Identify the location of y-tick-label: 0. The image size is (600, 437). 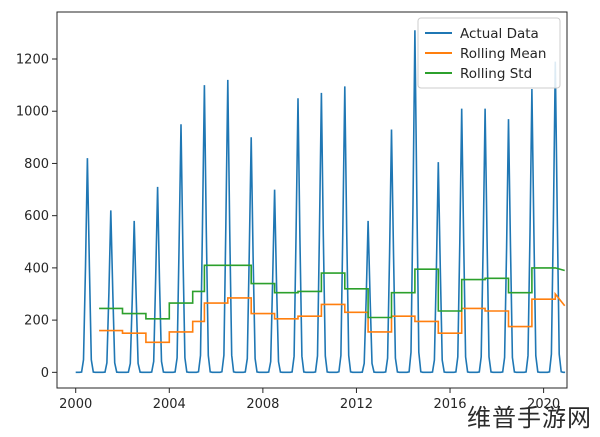
(45, 373).